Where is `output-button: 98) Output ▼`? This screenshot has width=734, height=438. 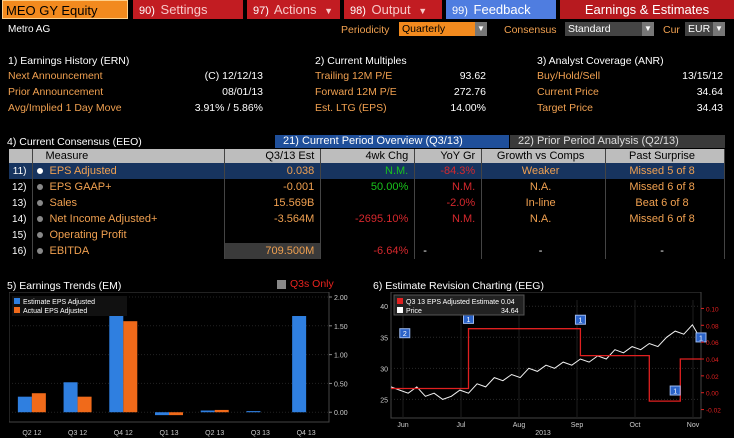
output-button: 98) Output ▼ is located at coordinates (393, 9).